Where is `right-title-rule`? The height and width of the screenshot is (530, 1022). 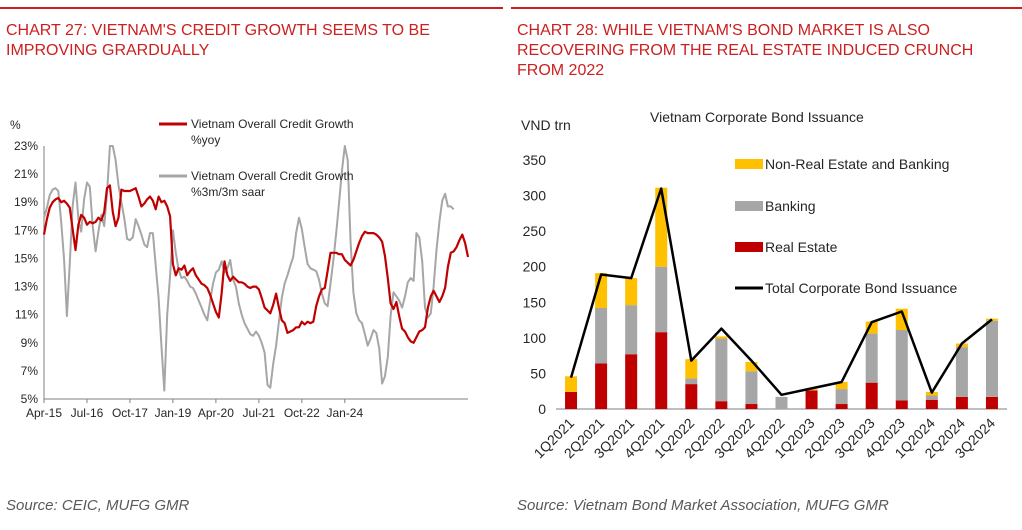 right-title-rule is located at coordinates (766, 8).